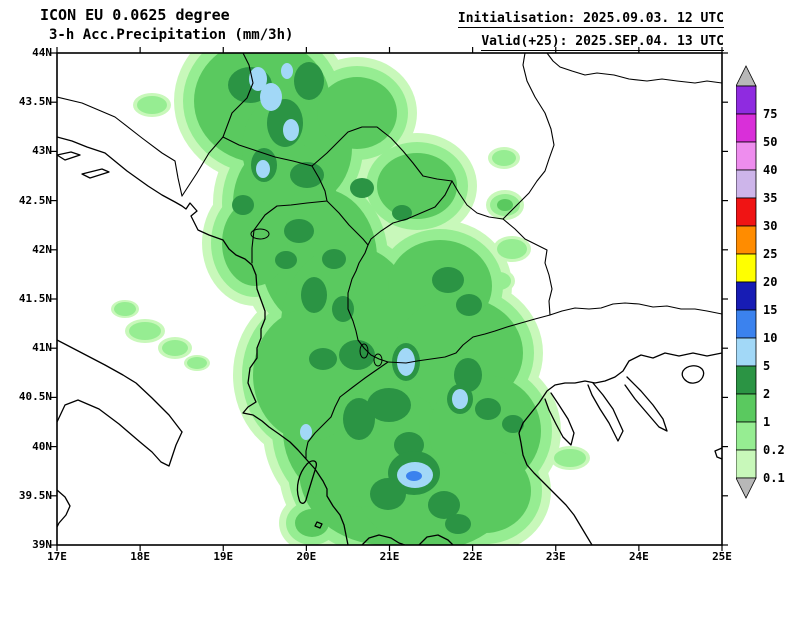 Image resolution: width=800 pixels, height=618 pixels. Describe the element at coordinates (590, 19) in the screenshot. I see `init-time-label: Initialisation: 2025.09.03. 12 UTC` at that location.